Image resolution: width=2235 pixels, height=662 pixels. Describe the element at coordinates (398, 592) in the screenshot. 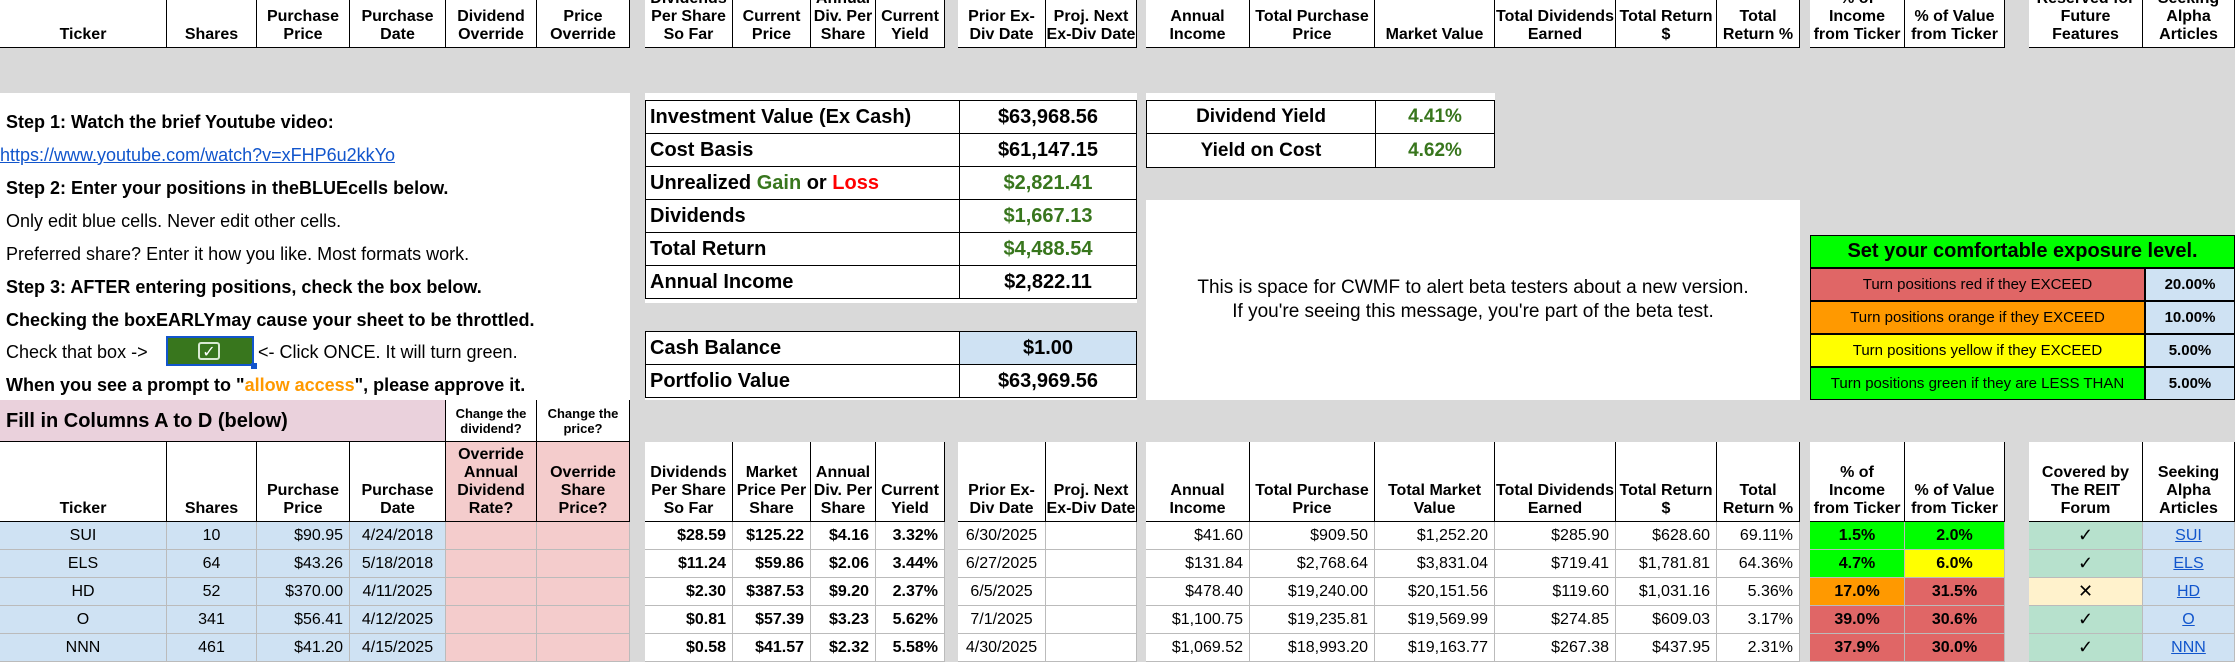

I see `position-input-cell: 4/11/2025` at that location.